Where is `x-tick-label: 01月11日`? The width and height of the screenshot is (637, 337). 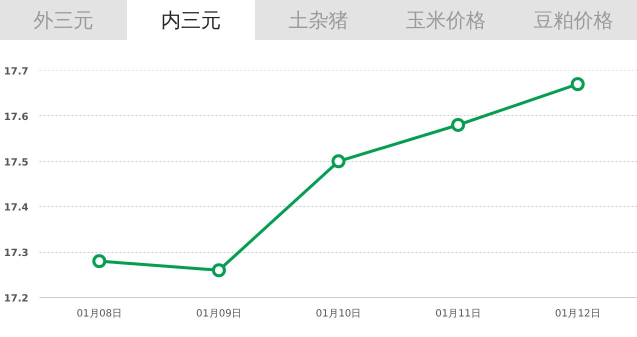
x-tick-label: 01月11日 is located at coordinates (458, 314).